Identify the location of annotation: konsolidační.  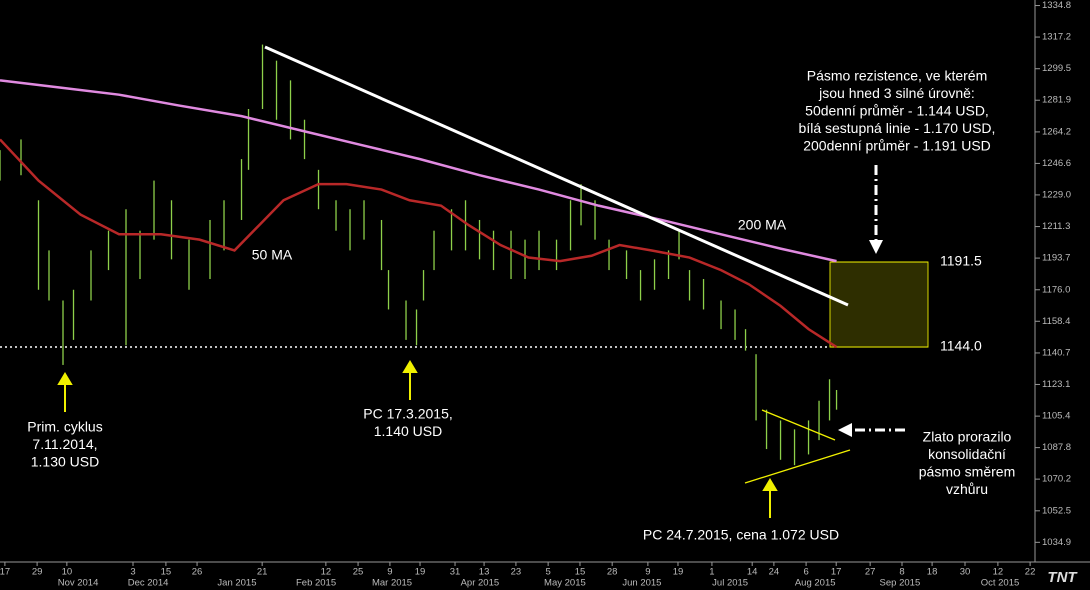
(967, 454).